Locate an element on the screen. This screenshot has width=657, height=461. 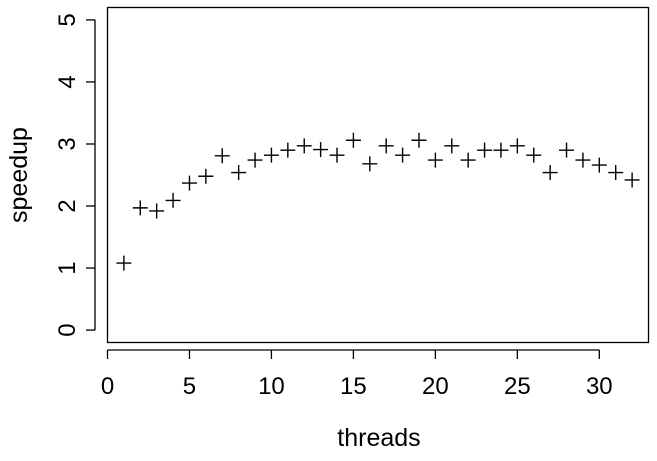
y-tick-label: 0 is located at coordinates (67, 329).